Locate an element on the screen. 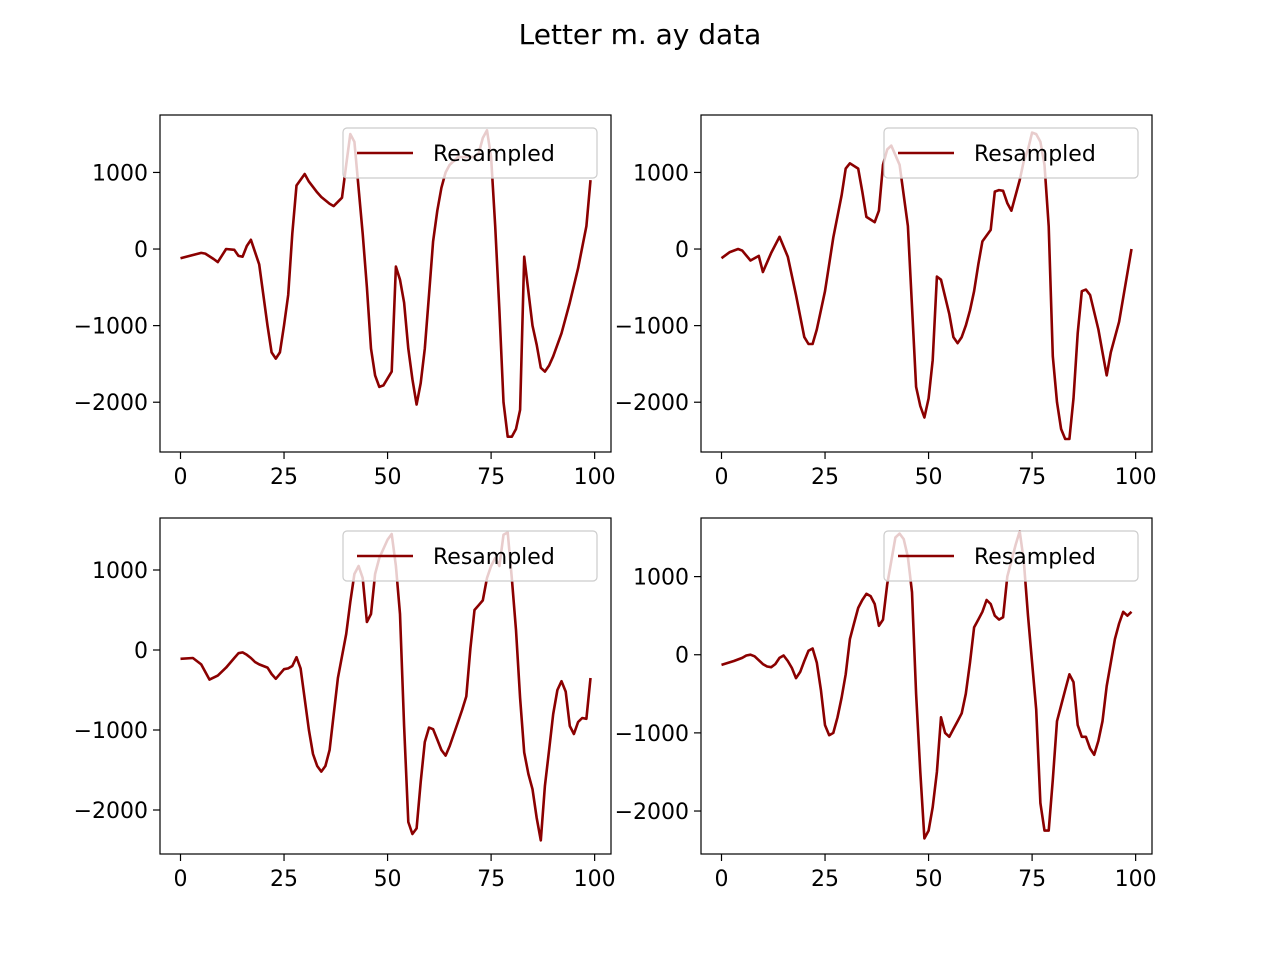  figure-title: Letter m. ay data is located at coordinates (640, 34).